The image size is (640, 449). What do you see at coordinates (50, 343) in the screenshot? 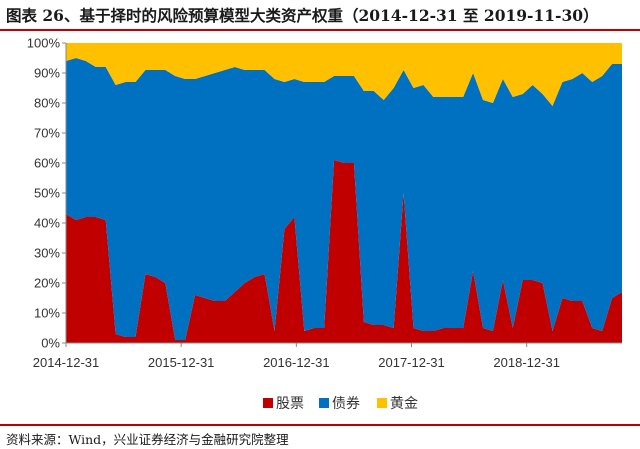
I see `y-tick-label: 0%` at bounding box center [50, 343].